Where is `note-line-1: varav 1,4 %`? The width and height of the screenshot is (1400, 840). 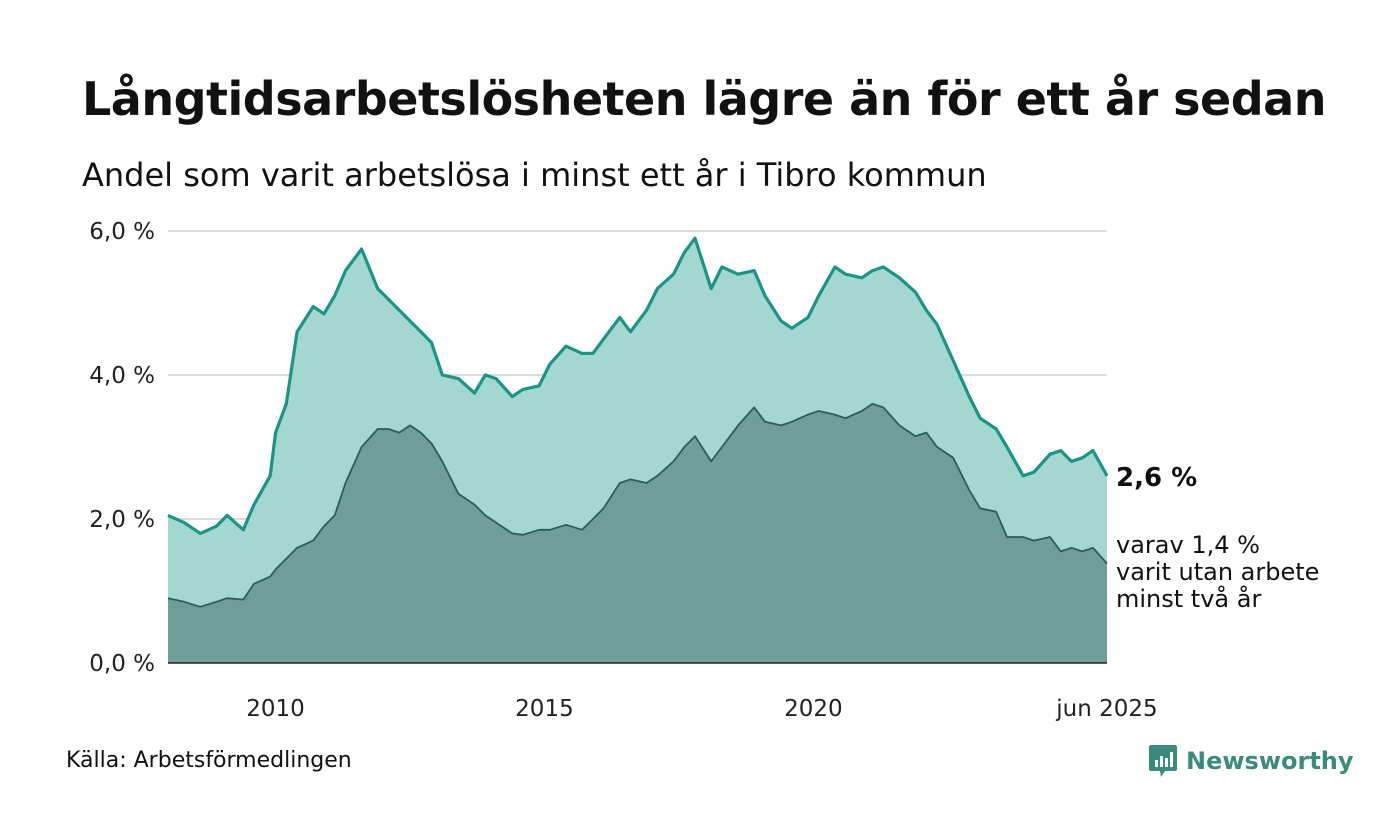 note-line-1: varav 1,4 % is located at coordinates (1188, 545).